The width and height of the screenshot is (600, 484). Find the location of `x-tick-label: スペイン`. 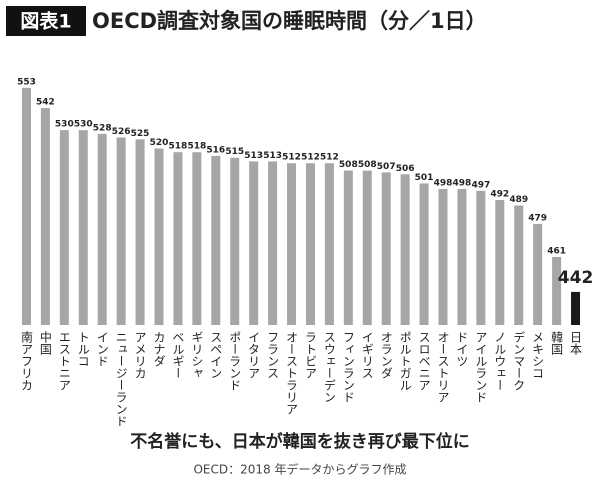

x-tick-label: スペイン is located at coordinates (216, 355).